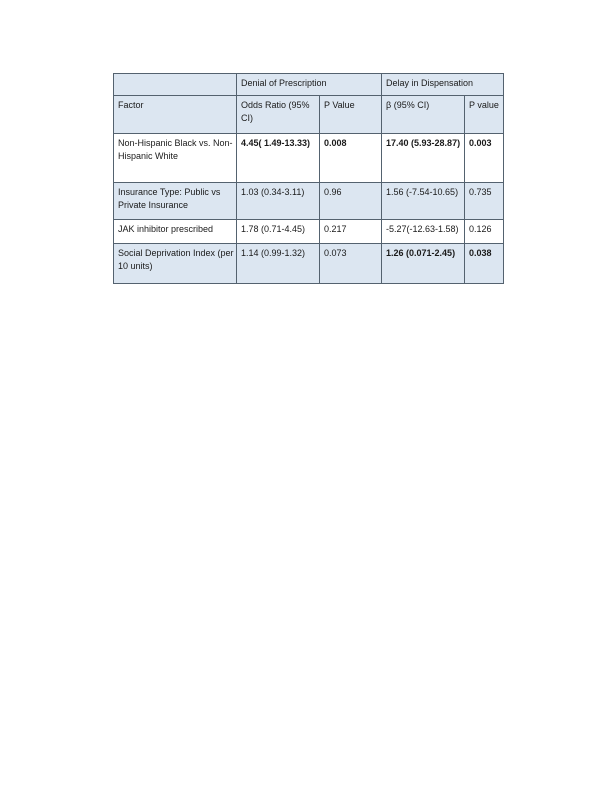  I want to click on cell-beta: -5.27(-12.63-1.58), so click(423, 231).